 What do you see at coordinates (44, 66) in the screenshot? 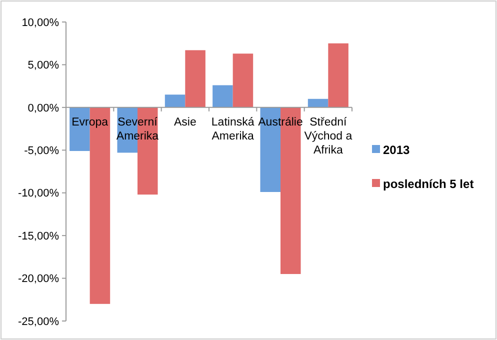
I see `y-tick-label: 5,00%` at bounding box center [44, 66].